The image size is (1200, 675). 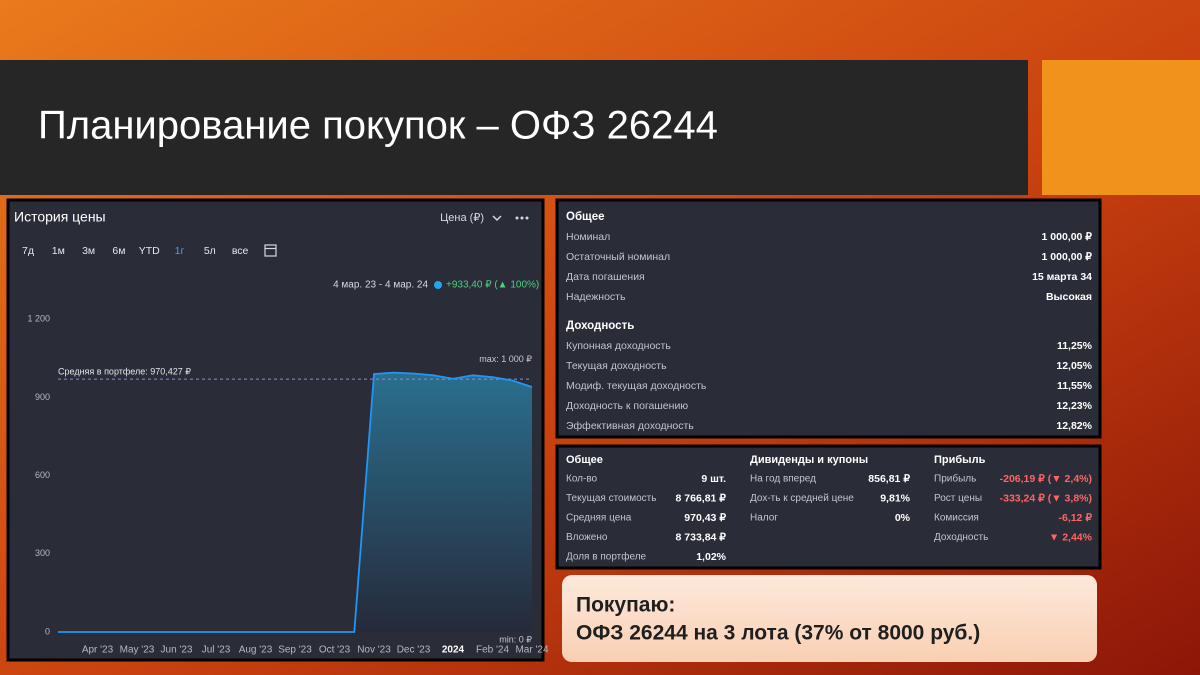 I want to click on x-tick-label: Mar '24, so click(x=531, y=650).